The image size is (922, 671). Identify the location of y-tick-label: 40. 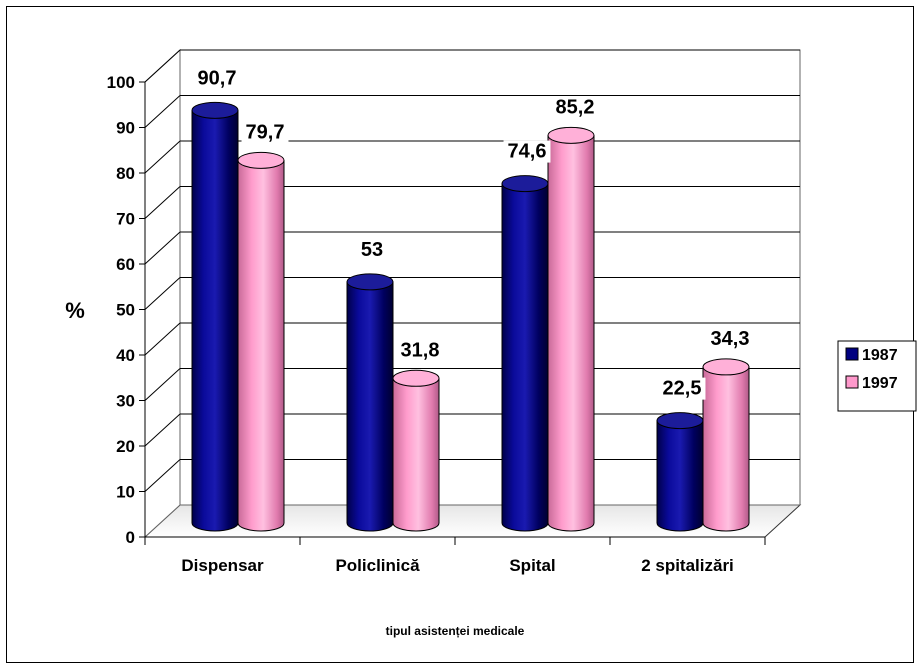
(125, 355).